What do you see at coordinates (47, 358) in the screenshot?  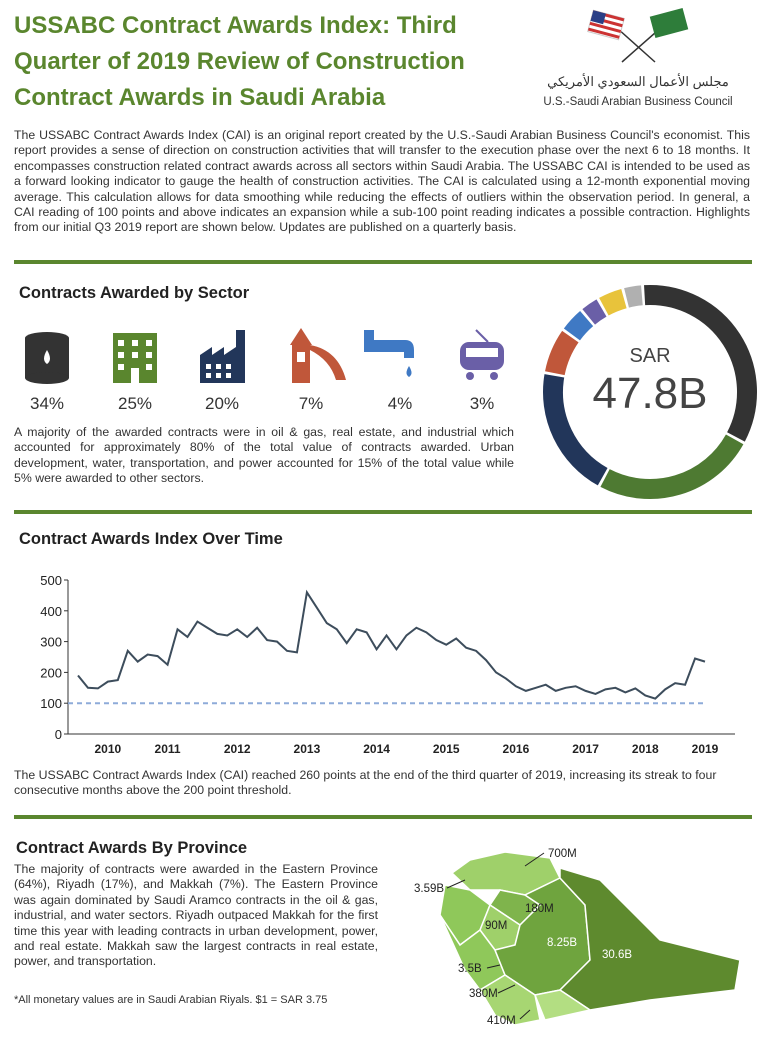 I see `oil-icon` at bounding box center [47, 358].